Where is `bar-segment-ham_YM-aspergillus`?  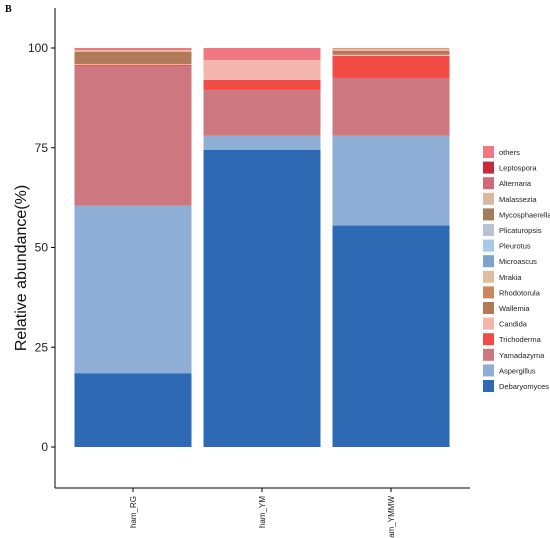 bar-segment-ham_YM-aspergillus is located at coordinates (262, 142).